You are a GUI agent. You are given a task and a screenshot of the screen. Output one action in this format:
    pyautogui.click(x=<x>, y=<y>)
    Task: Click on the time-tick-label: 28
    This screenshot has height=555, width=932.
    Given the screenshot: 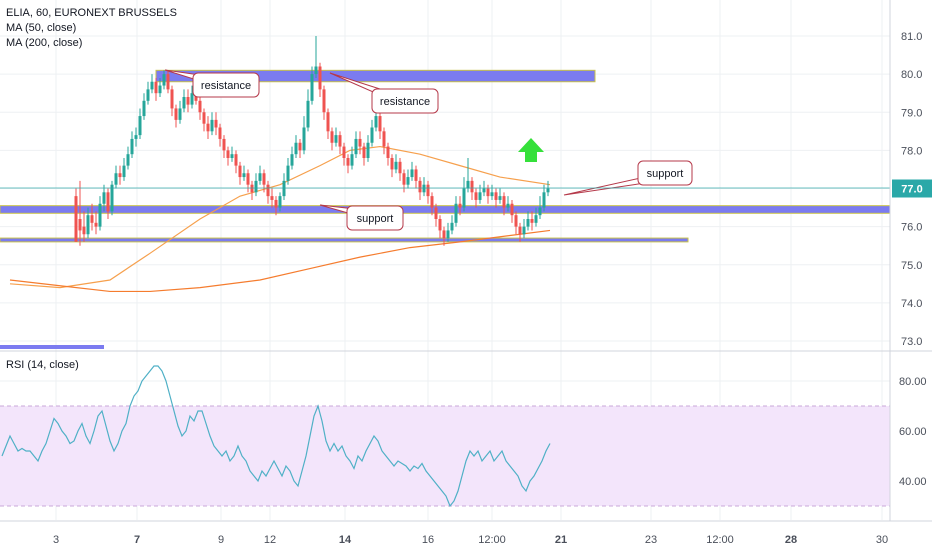 What is the action you would take?
    pyautogui.click(x=791, y=540)
    